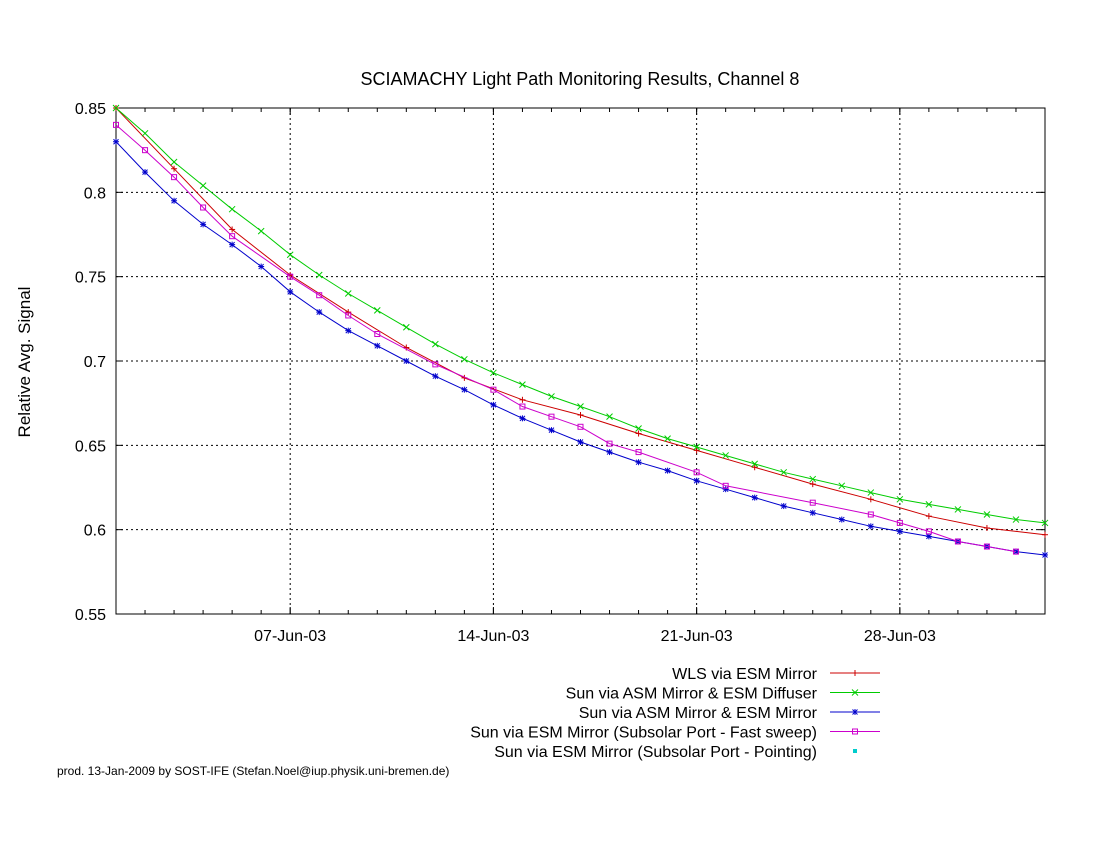  What do you see at coordinates (855, 751) in the screenshot?
I see `data-point-dot` at bounding box center [855, 751].